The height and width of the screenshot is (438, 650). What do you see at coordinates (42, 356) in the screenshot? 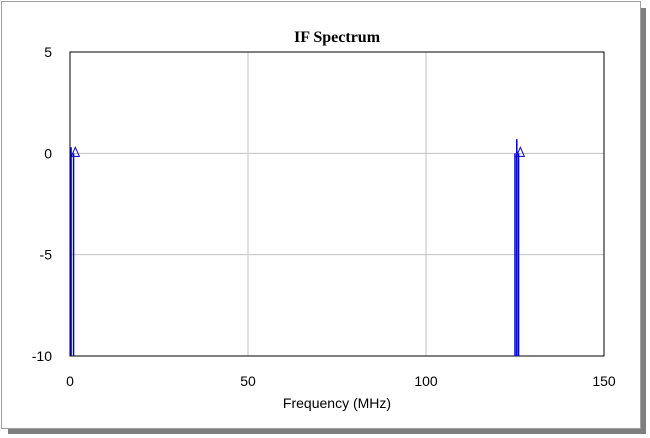
I see `y-tick-label: -10` at bounding box center [42, 356].